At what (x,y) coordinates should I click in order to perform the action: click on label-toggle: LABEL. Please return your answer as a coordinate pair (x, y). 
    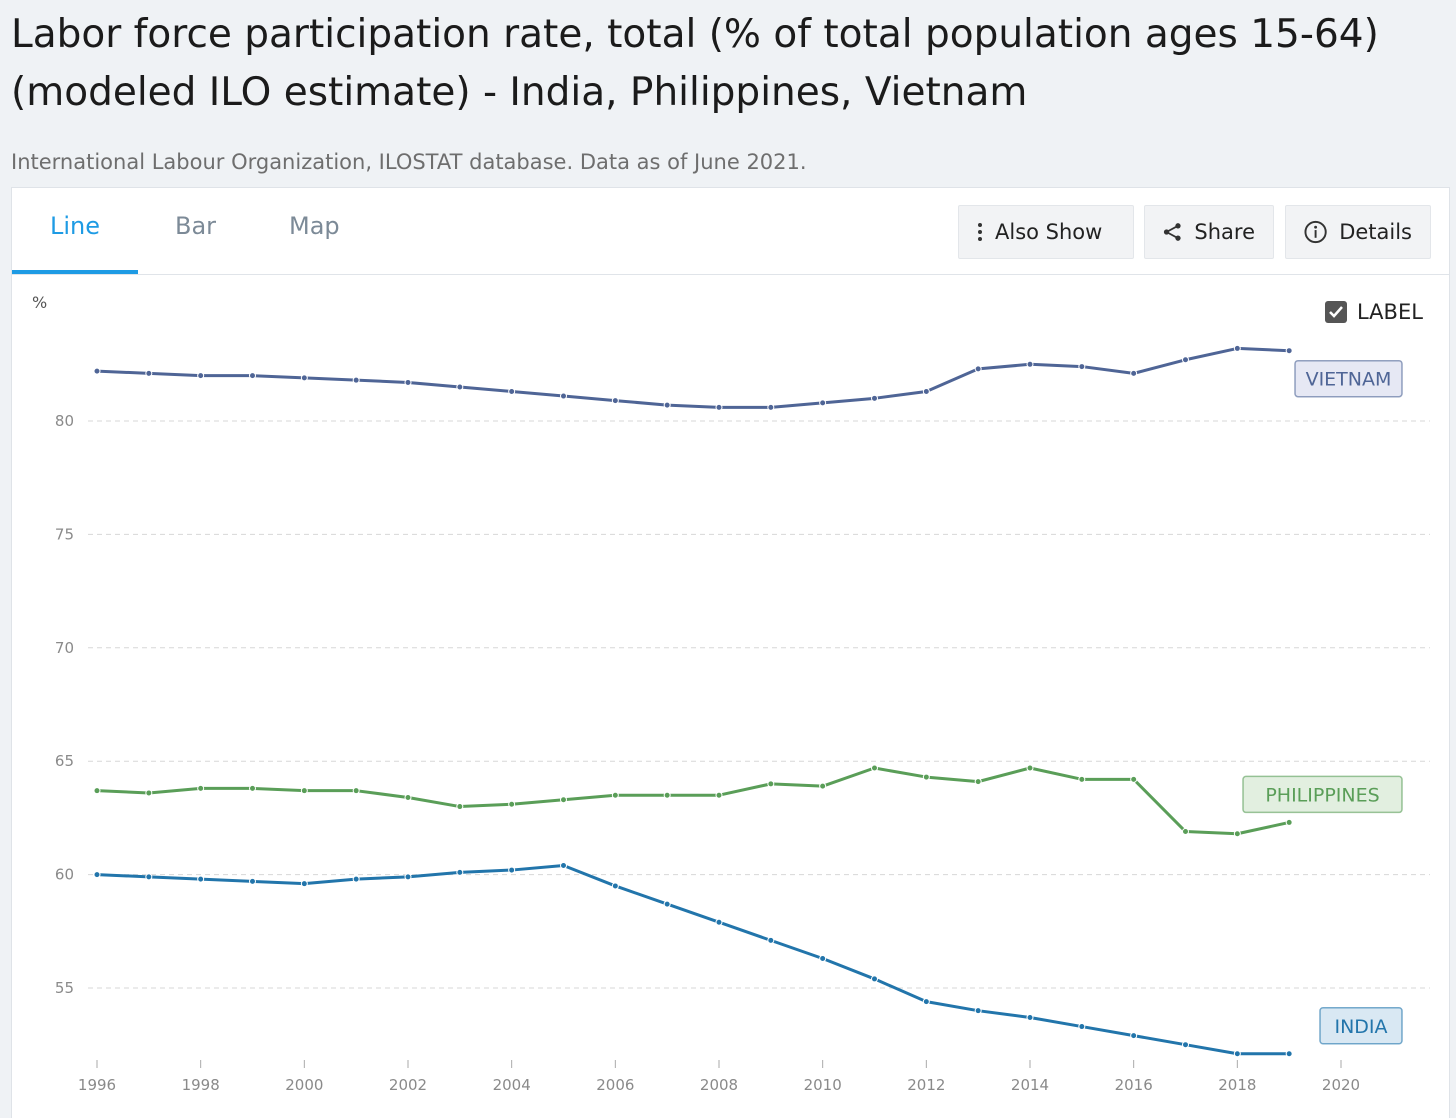
    Looking at the image, I should click on (1374, 312).